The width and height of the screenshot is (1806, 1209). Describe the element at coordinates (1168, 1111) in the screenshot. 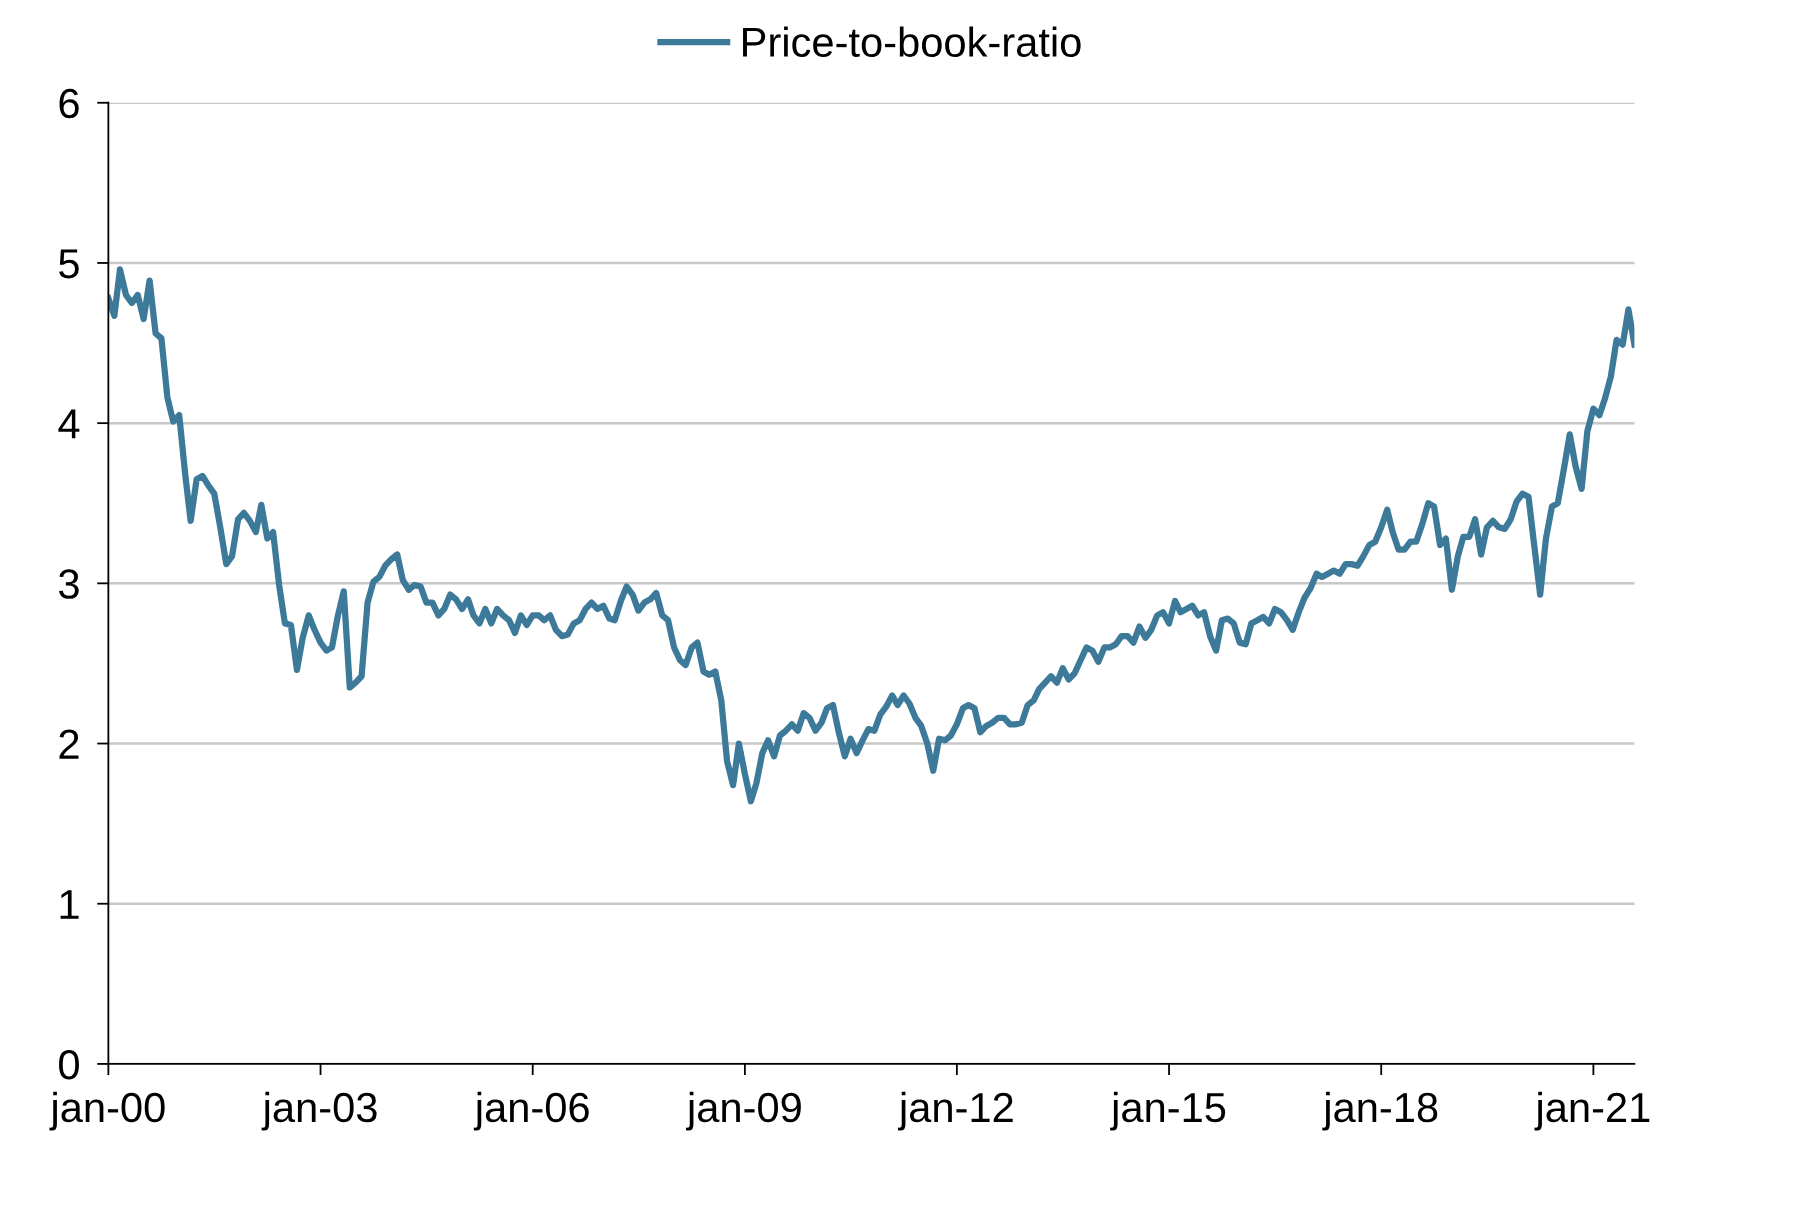

I see `x-tick-label: jan-15` at that location.